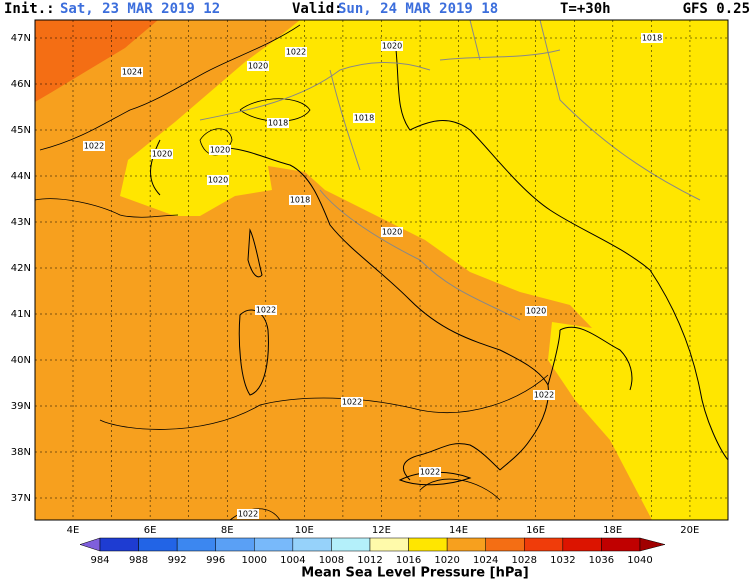 The image size is (751, 580). Describe the element at coordinates (612, 530) in the screenshot. I see `lon-label: 18E` at that location.